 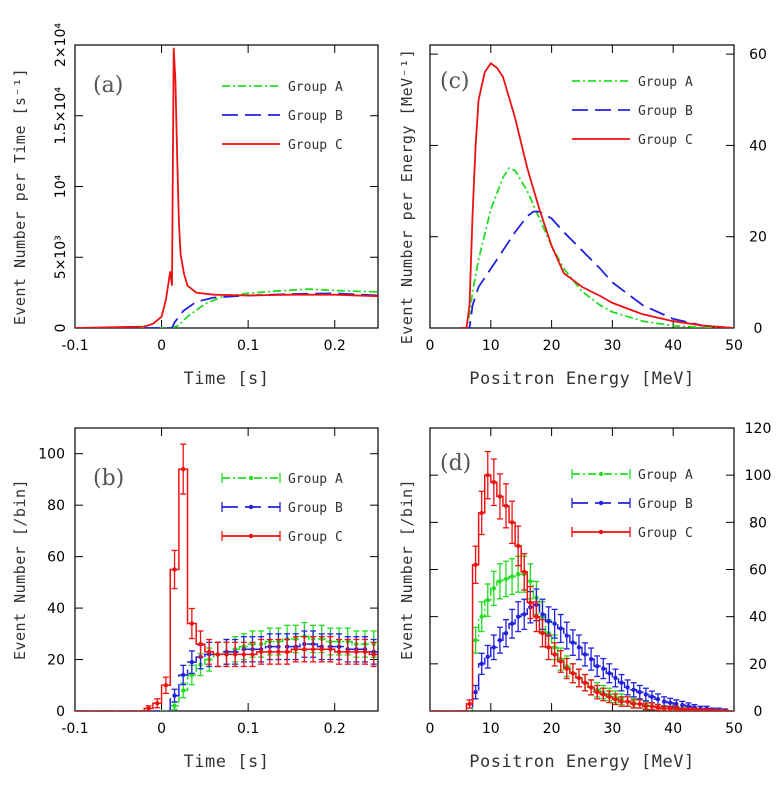 What do you see at coordinates (758, 329) in the screenshot?
I see `y-tick-label: 0` at bounding box center [758, 329].